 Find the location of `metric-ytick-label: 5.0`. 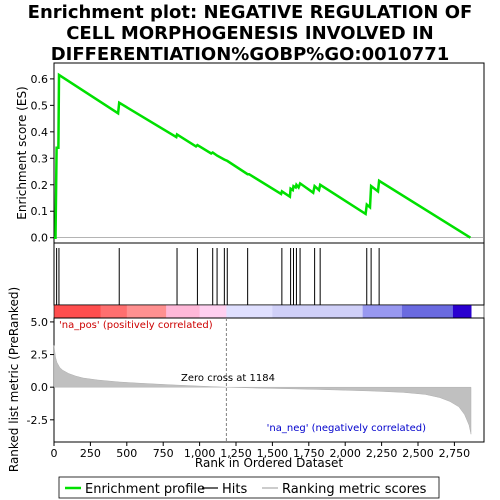

metric-ytick-label: 5.0 is located at coordinates (40, 322).